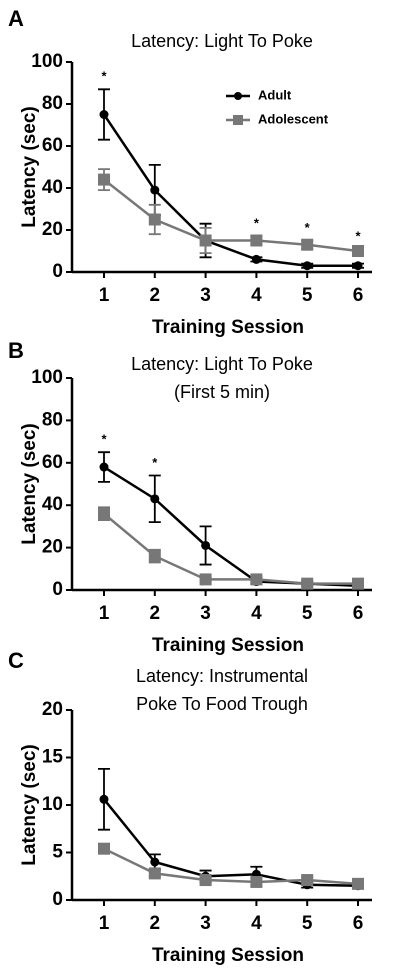 This screenshot has width=400, height=978. What do you see at coordinates (16, 18) in the screenshot?
I see `panel-letter: A` at bounding box center [16, 18].